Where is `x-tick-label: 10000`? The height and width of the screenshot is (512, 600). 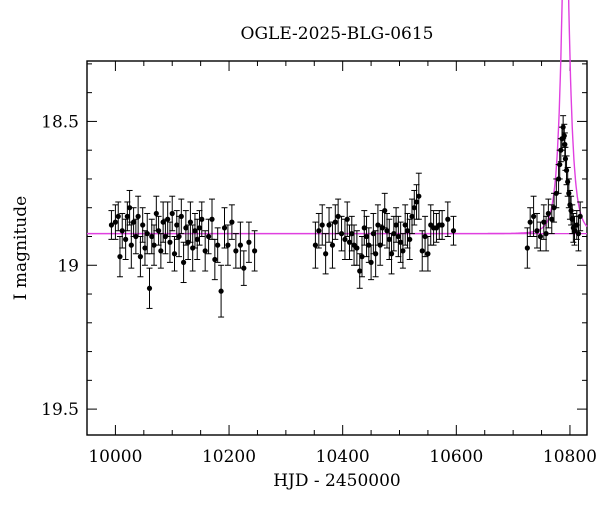
x-tick-label: 10000 is located at coordinates (115, 457).